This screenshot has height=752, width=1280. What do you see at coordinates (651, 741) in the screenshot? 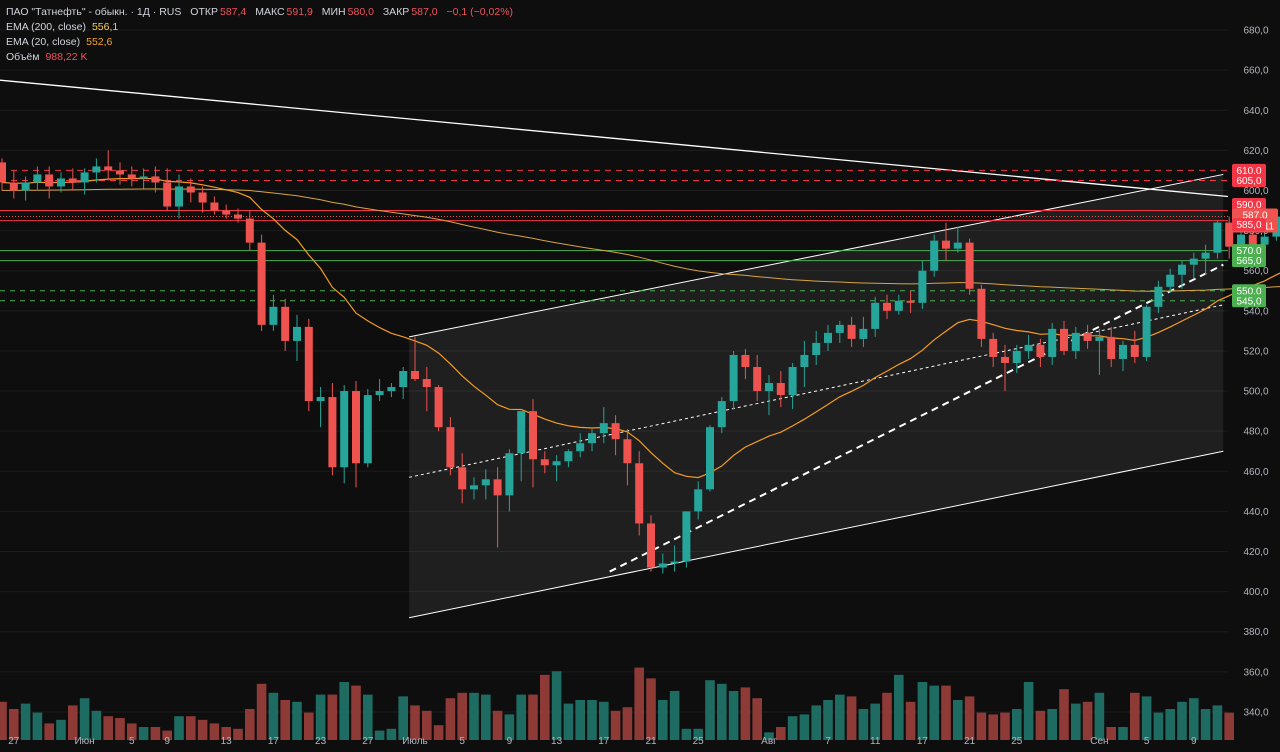
I see `time-tick-label: 21` at bounding box center [651, 741].